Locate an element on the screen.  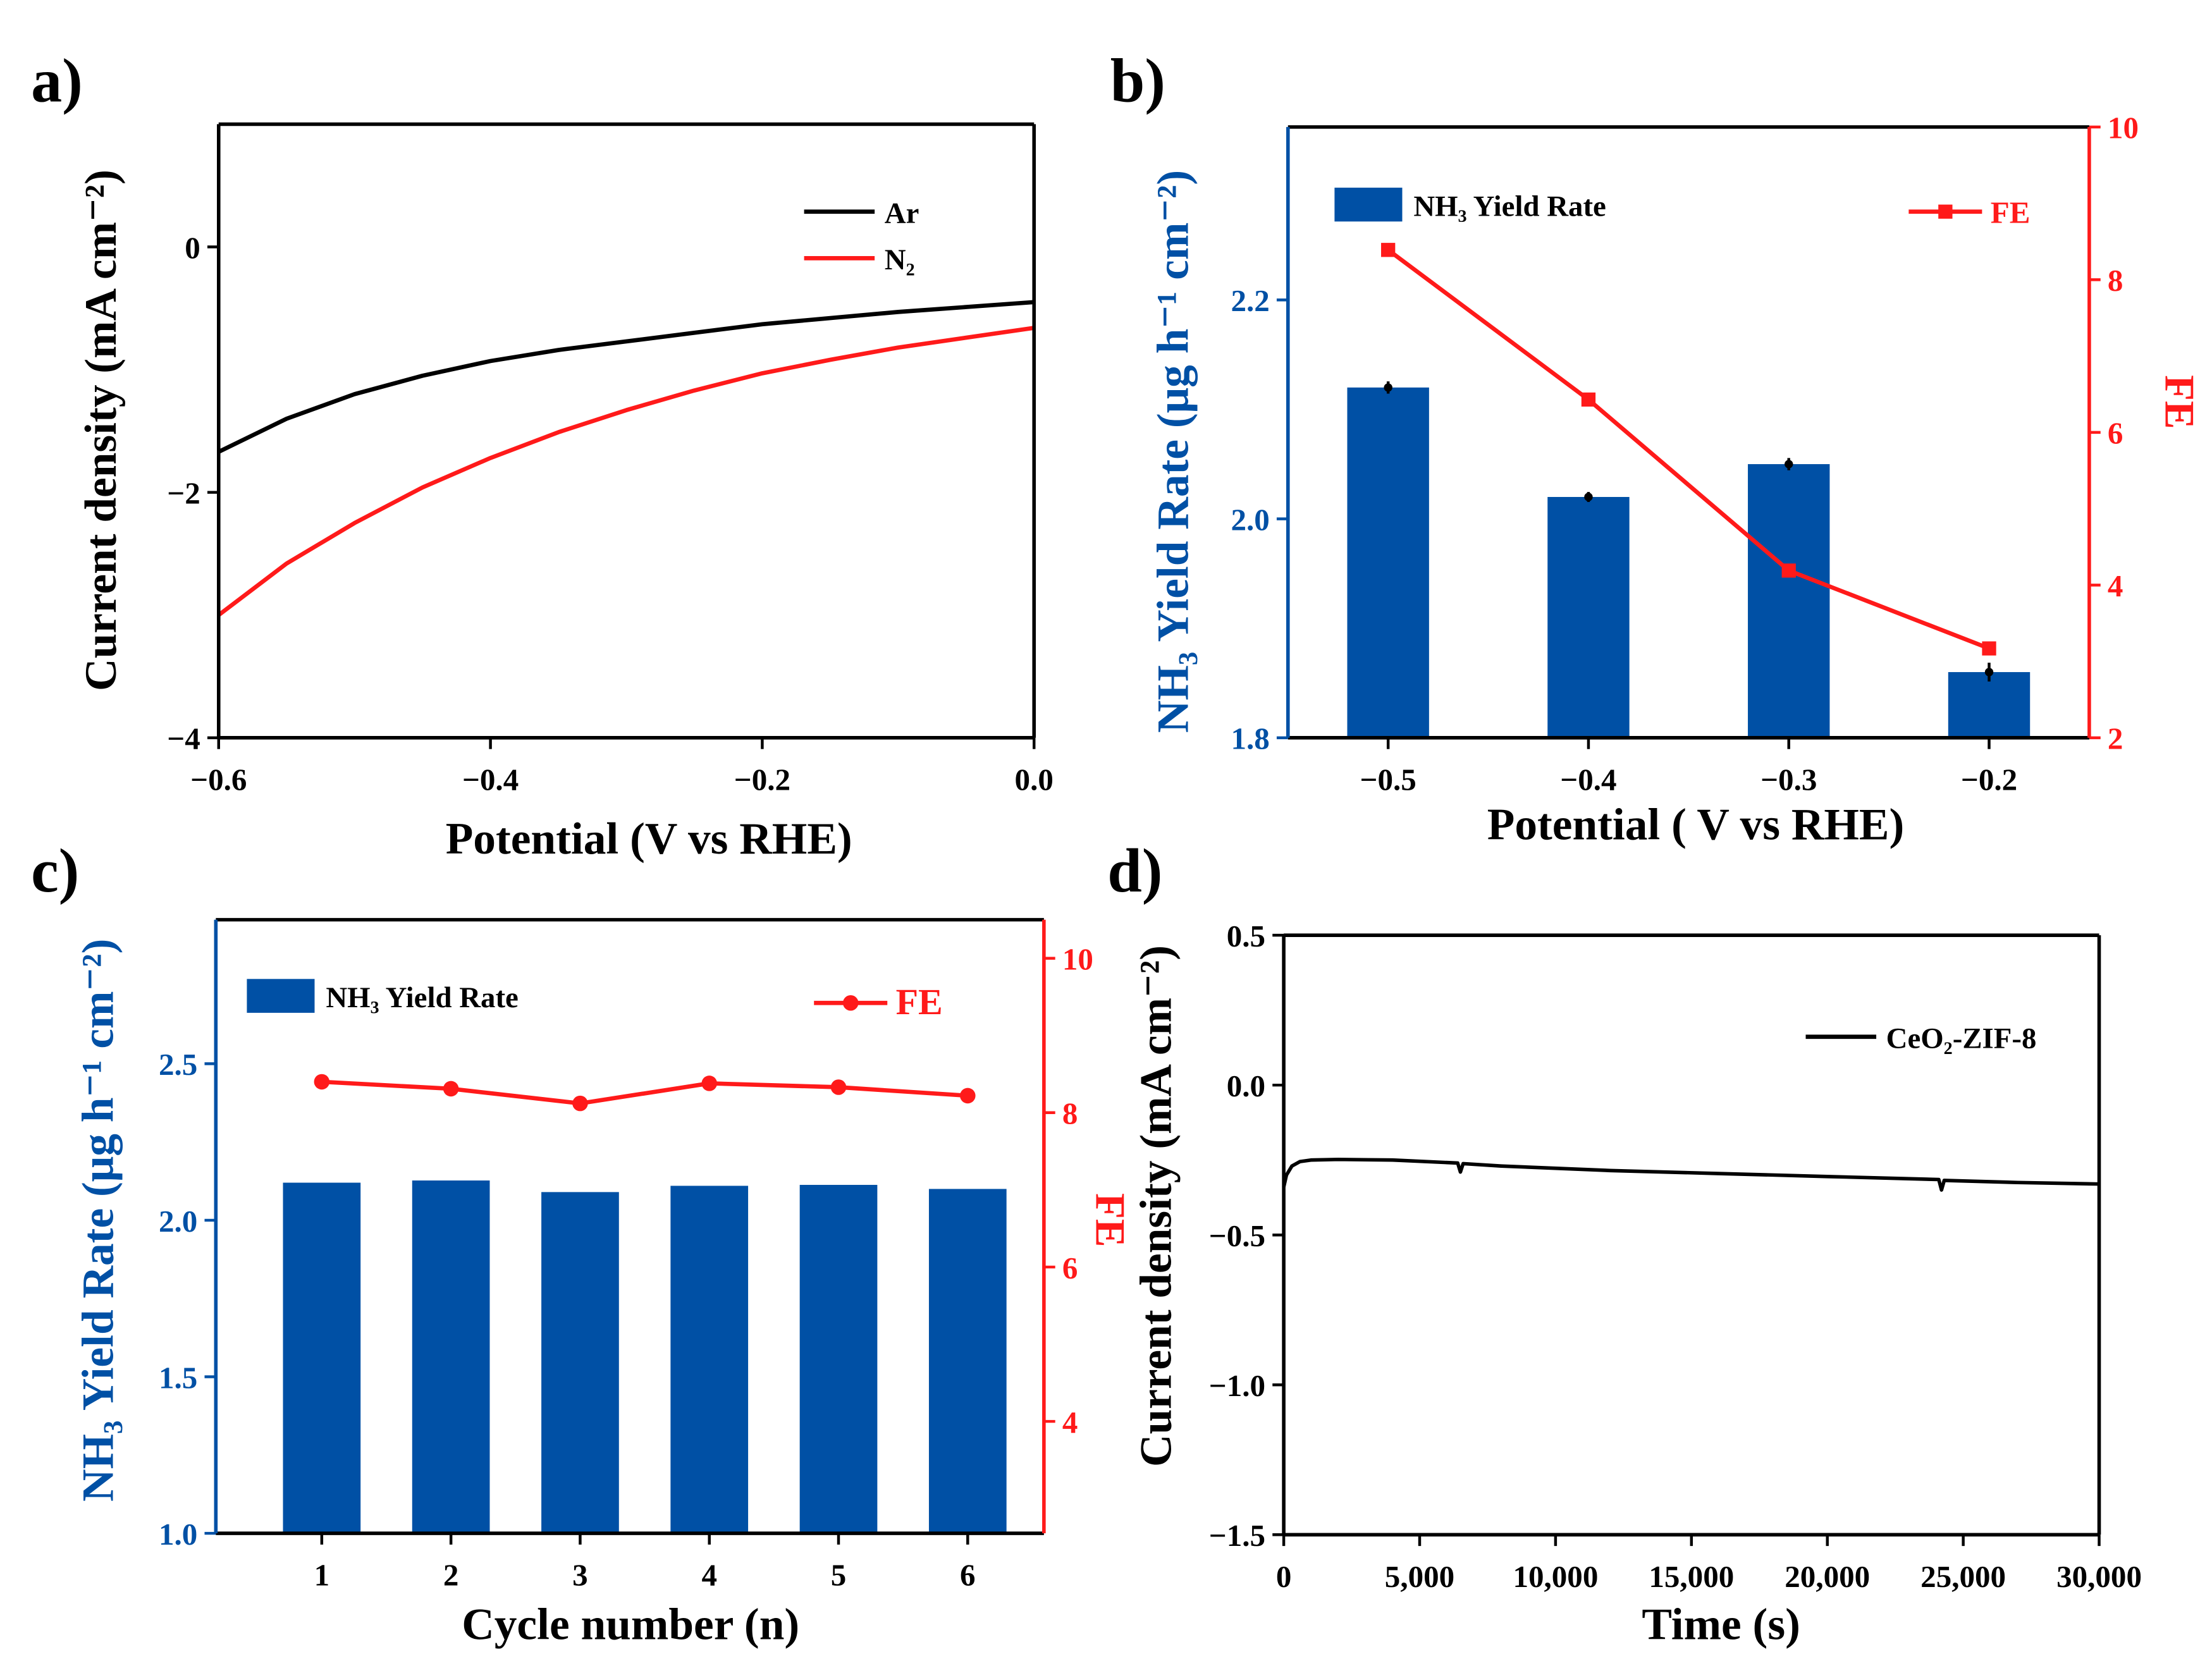
x-tick-label: 4 is located at coordinates (709, 1575).